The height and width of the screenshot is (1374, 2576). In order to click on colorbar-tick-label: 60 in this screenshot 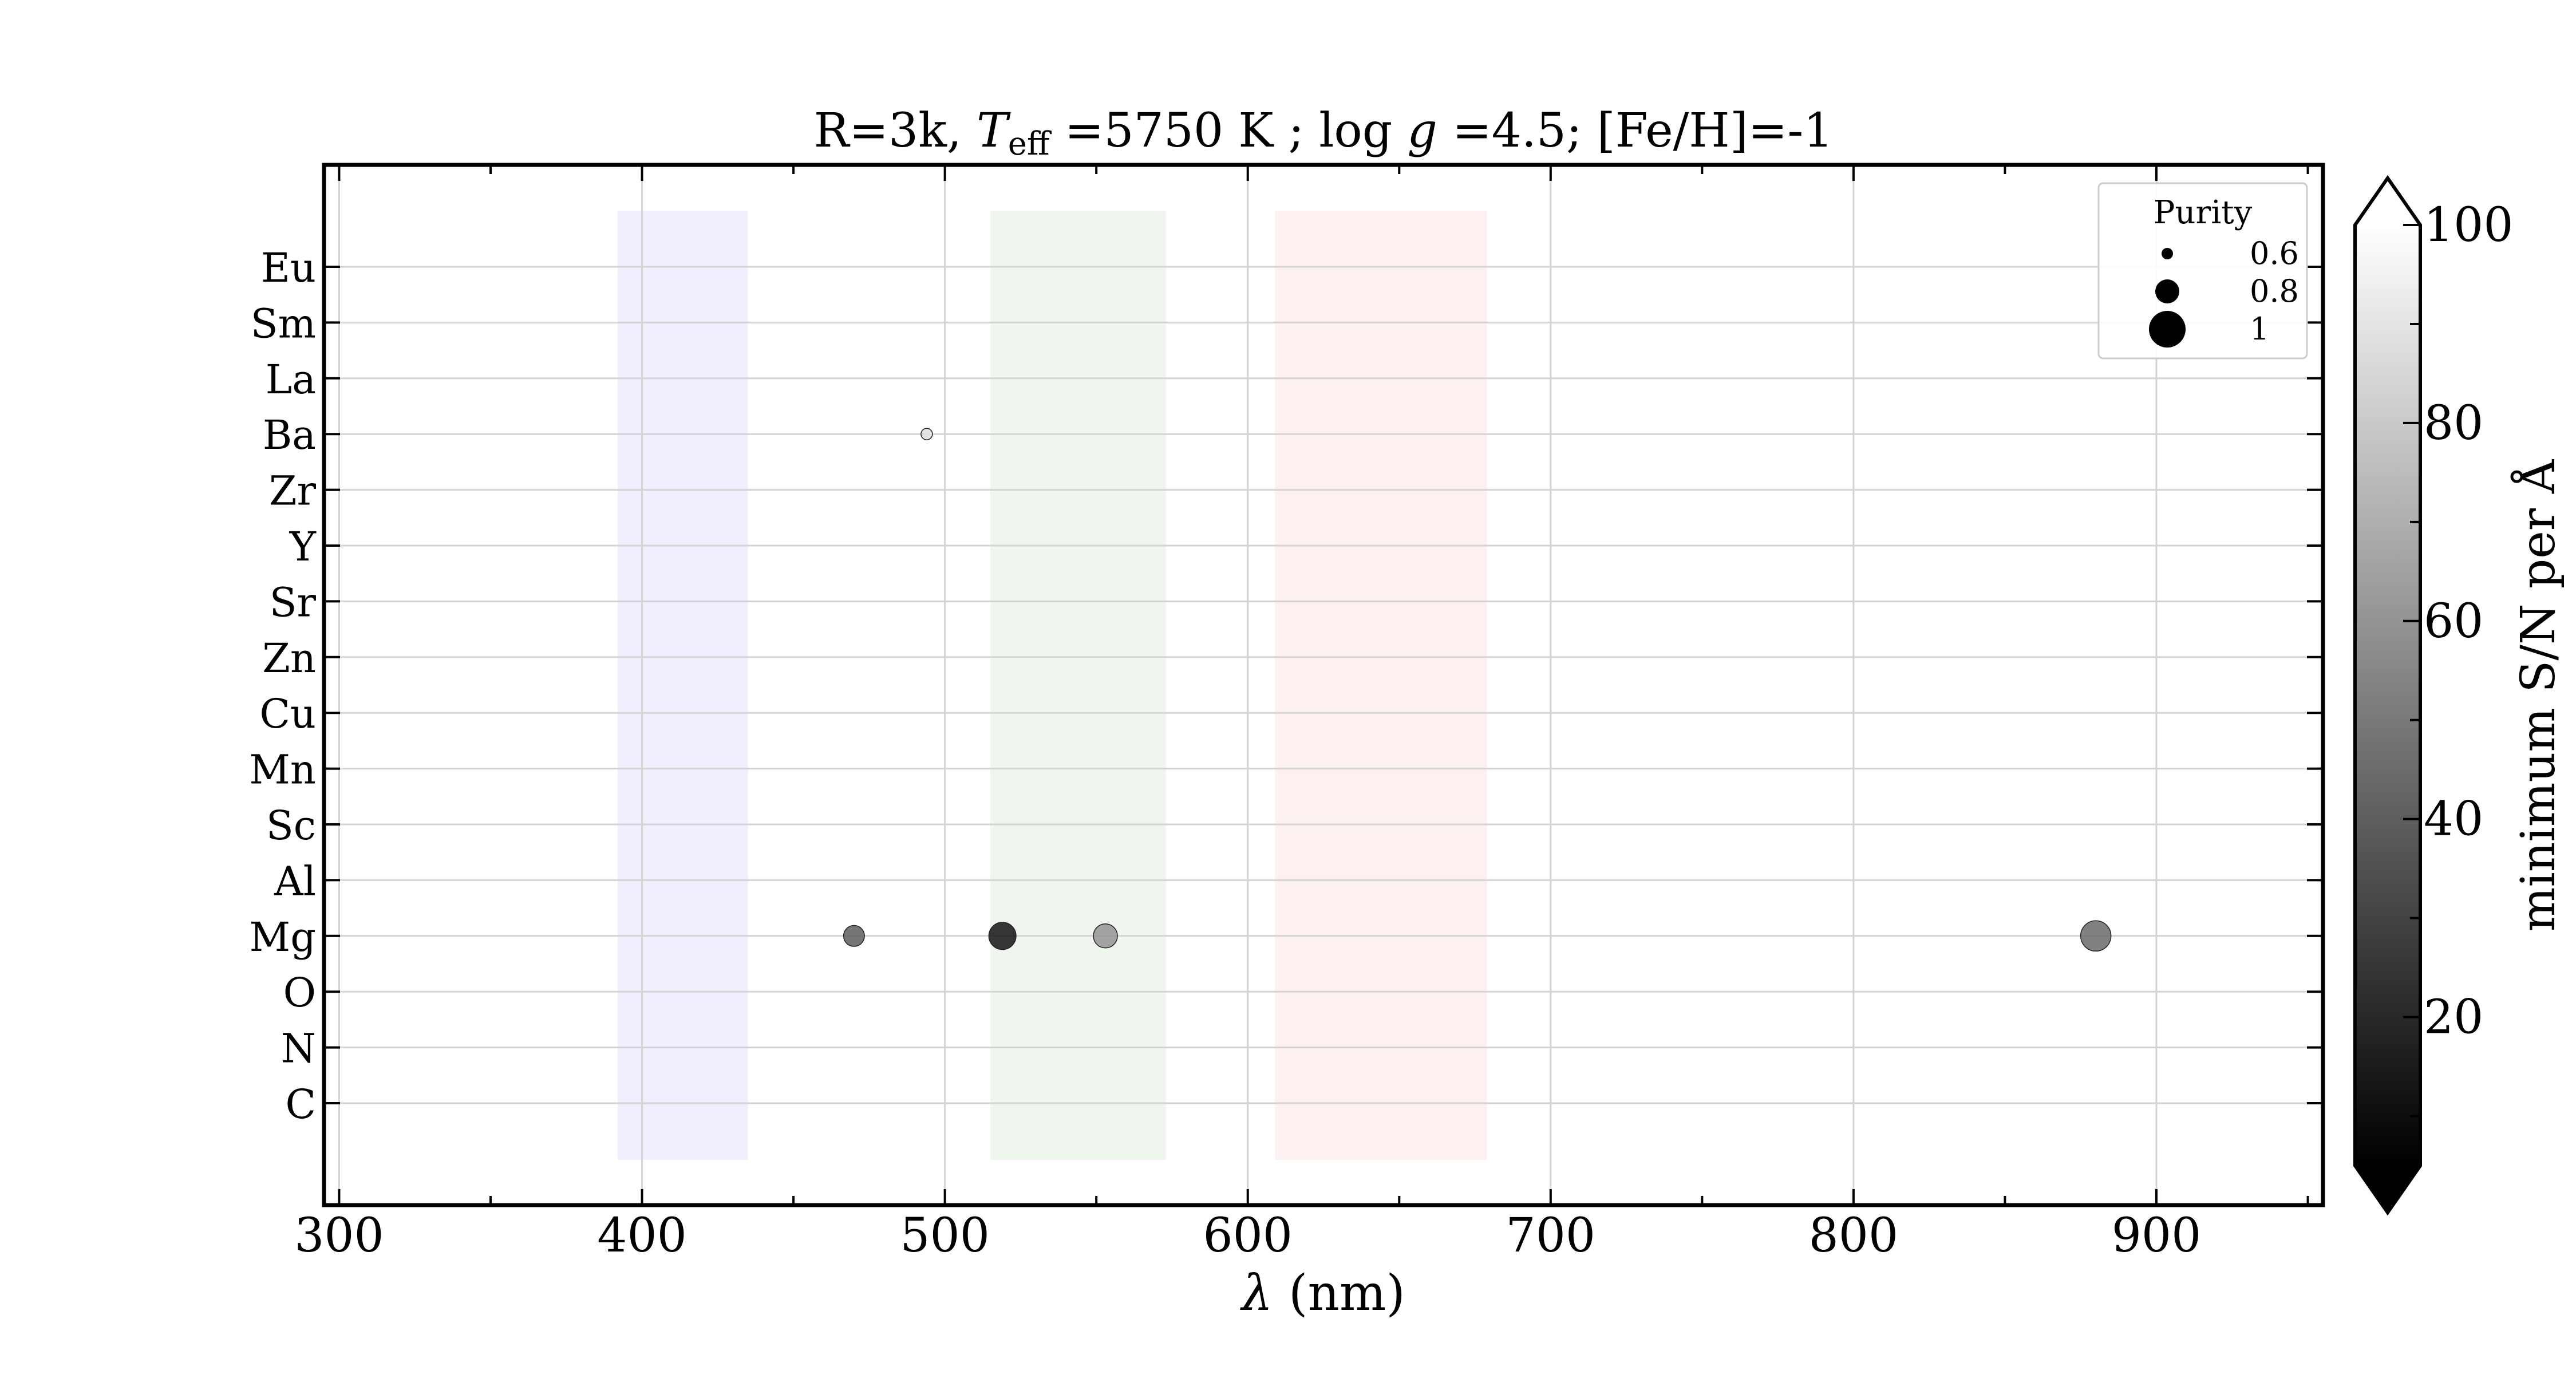, I will do `click(2453, 622)`.